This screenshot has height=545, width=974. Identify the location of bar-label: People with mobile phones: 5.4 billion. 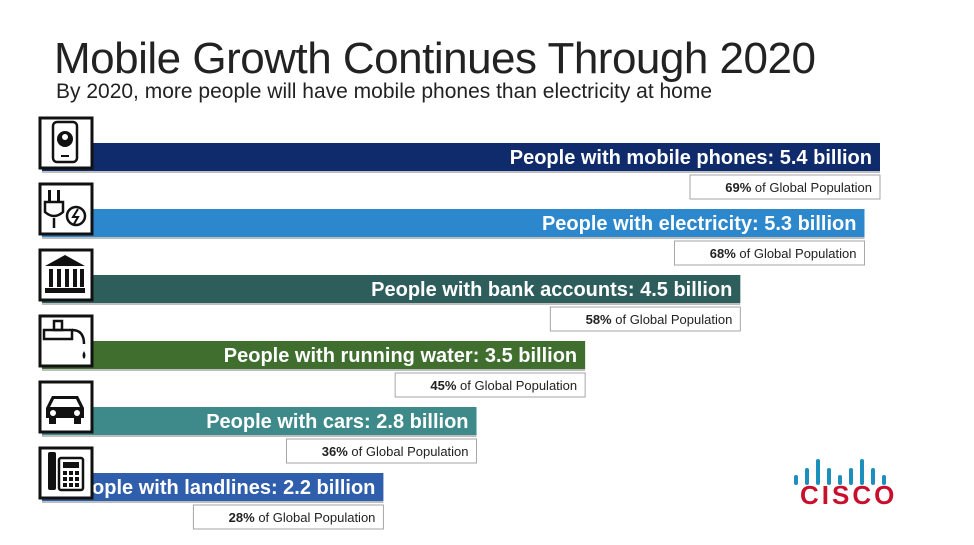
(691, 158).